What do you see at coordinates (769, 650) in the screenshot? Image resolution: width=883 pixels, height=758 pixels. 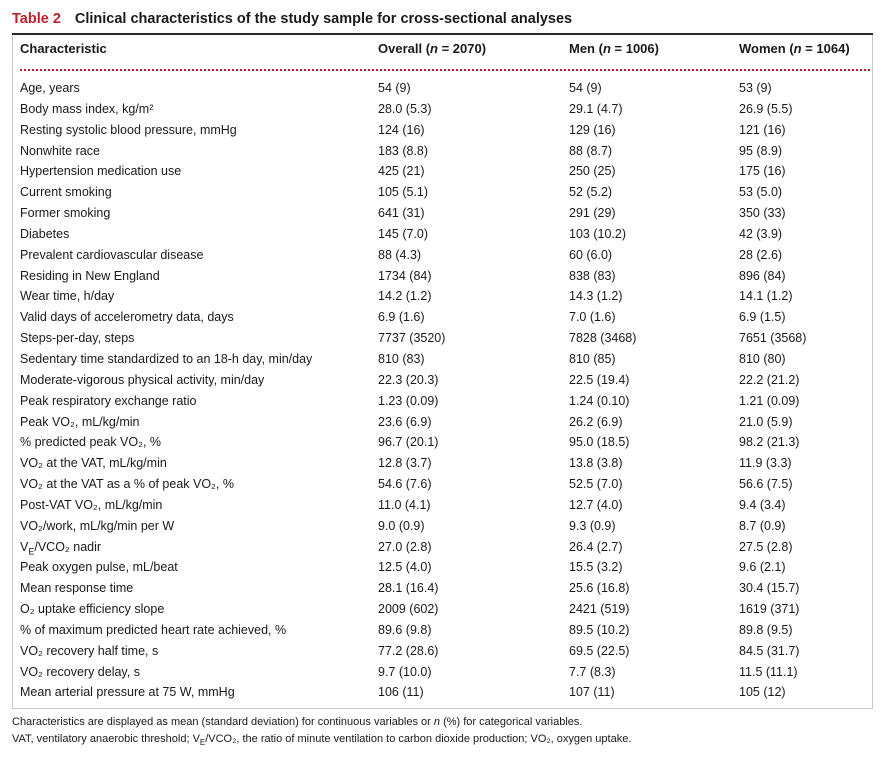 I see `cell-women: 84.5 (31.7)` at bounding box center [769, 650].